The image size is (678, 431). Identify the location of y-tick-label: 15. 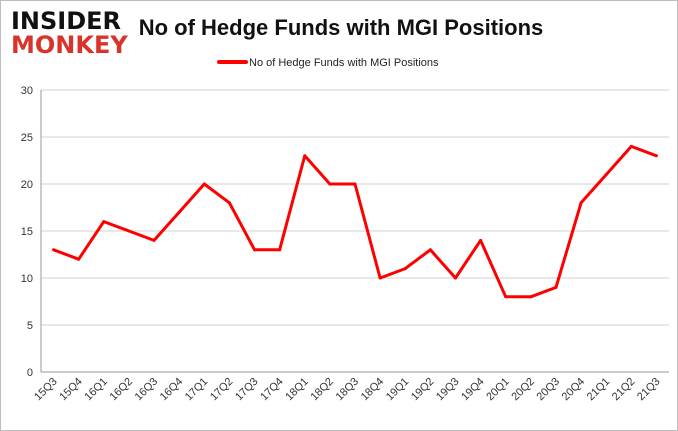
(27, 232).